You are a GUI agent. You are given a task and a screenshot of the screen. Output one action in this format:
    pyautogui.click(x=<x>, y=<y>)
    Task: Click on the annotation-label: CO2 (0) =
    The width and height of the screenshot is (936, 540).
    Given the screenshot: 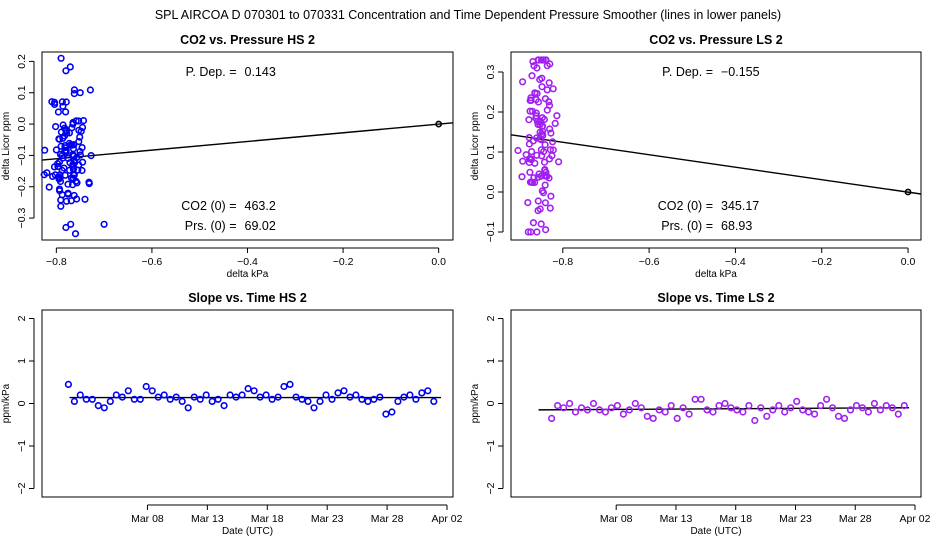 What is the action you would take?
    pyautogui.click(x=685, y=206)
    